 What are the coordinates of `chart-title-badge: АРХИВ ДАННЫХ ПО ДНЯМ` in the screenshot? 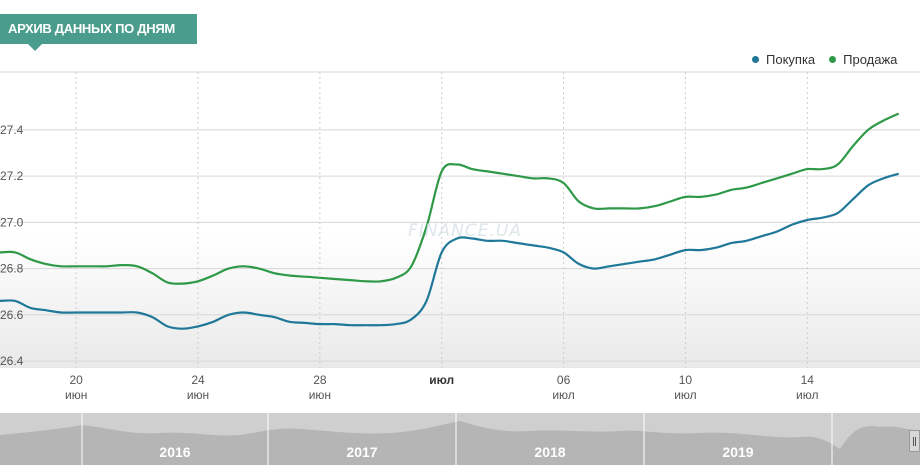 It's located at (98, 32).